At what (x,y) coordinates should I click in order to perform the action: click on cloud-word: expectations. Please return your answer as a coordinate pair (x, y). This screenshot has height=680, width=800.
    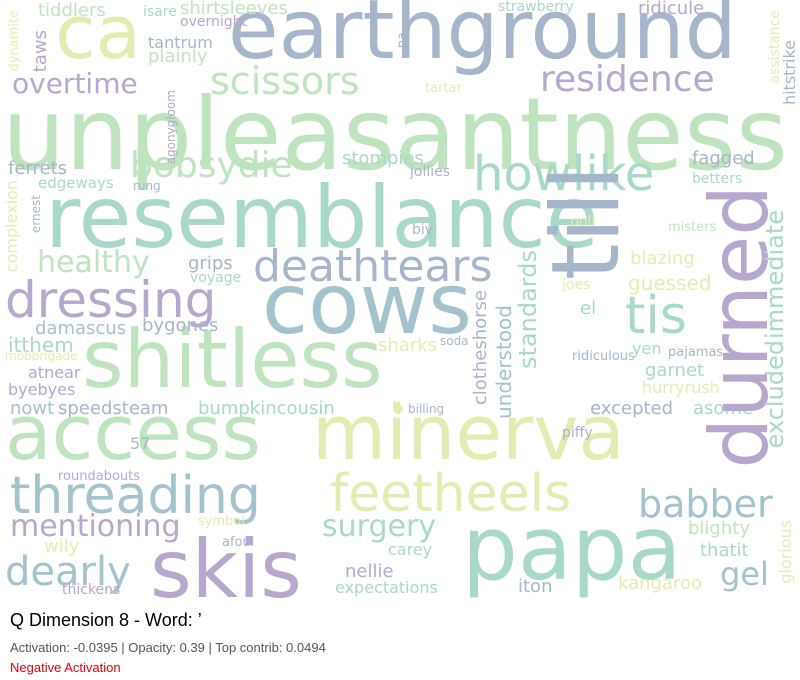
    Looking at the image, I should click on (386, 587).